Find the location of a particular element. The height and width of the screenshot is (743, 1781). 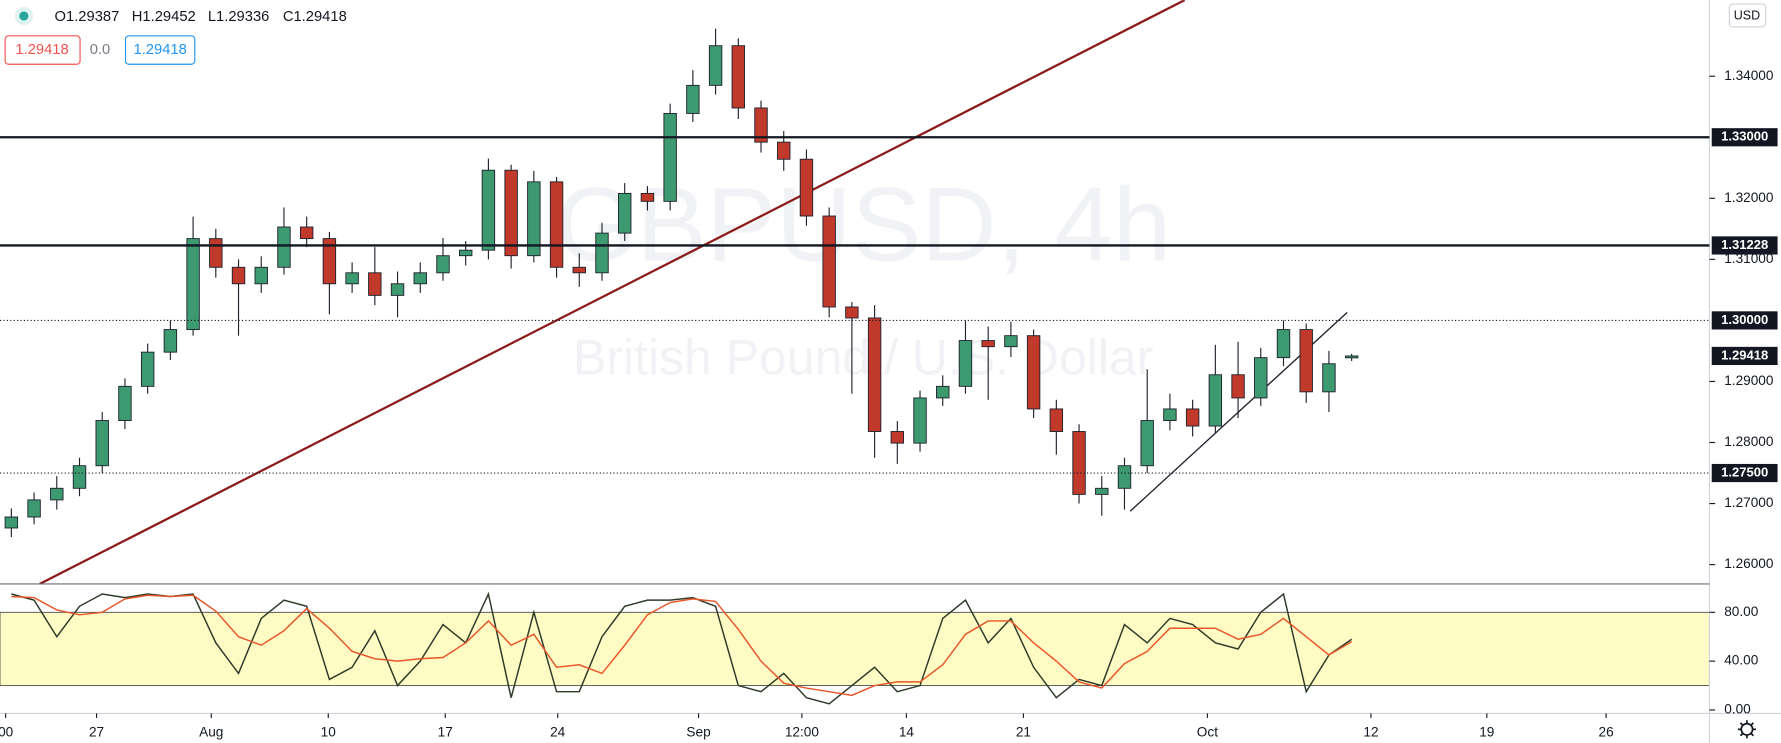

band is located at coordinates (855, 649).